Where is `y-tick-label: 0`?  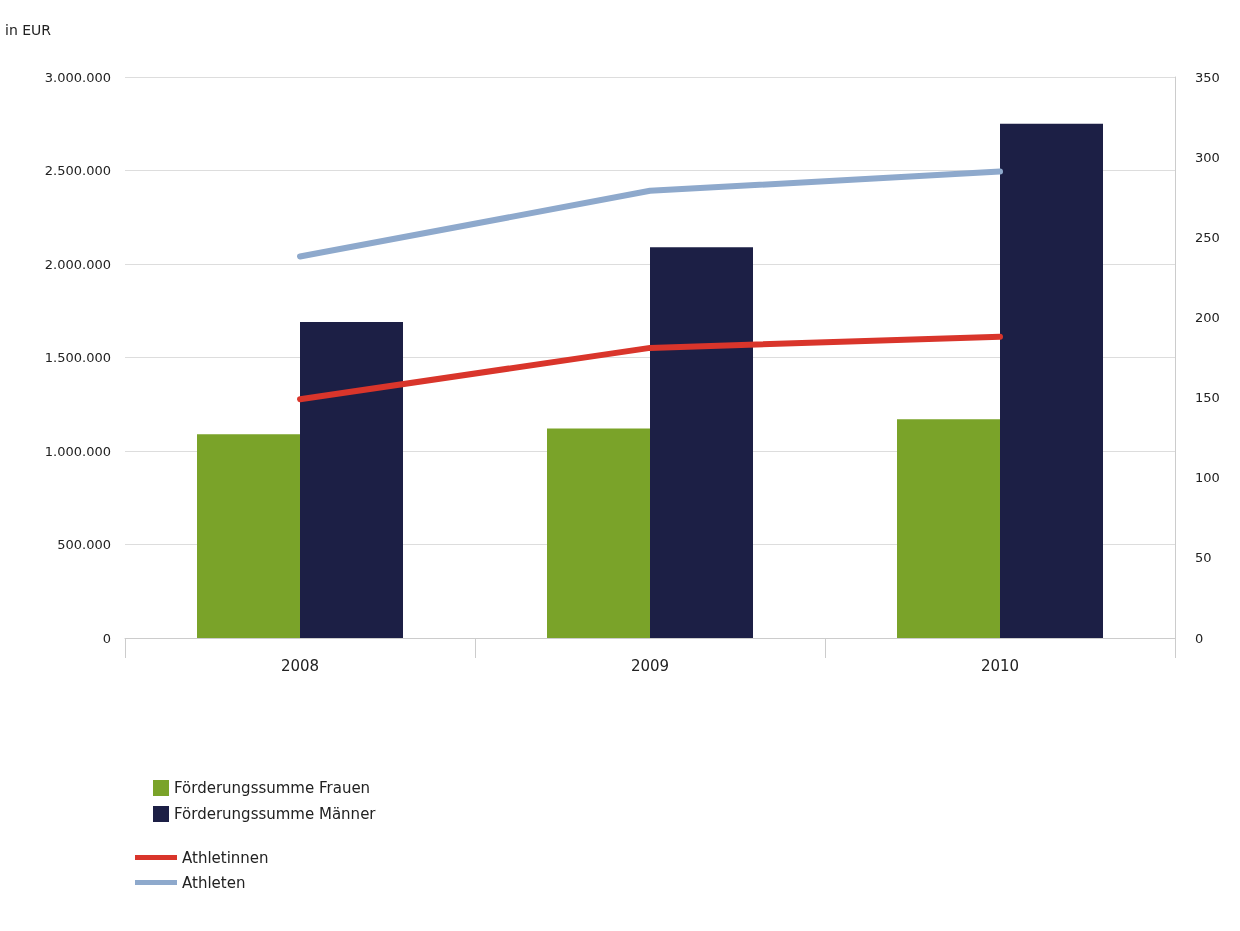 y-tick-label: 0 is located at coordinates (106, 638).